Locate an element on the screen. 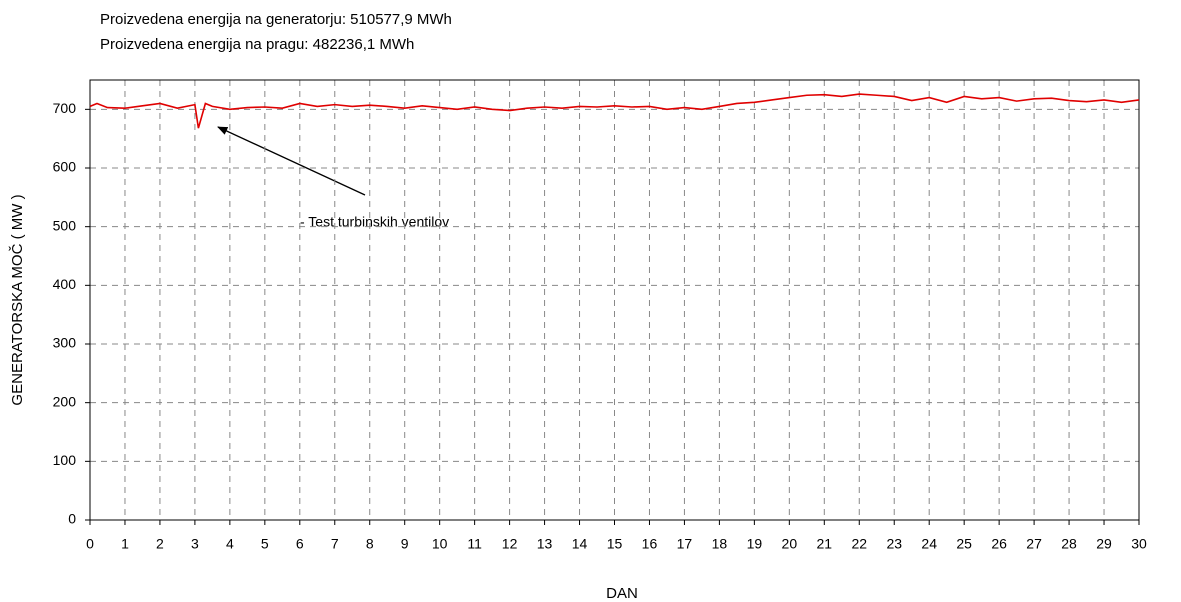 Image resolution: width=1181 pixels, height=602 pixels. x-tick-label: 12 is located at coordinates (510, 544).